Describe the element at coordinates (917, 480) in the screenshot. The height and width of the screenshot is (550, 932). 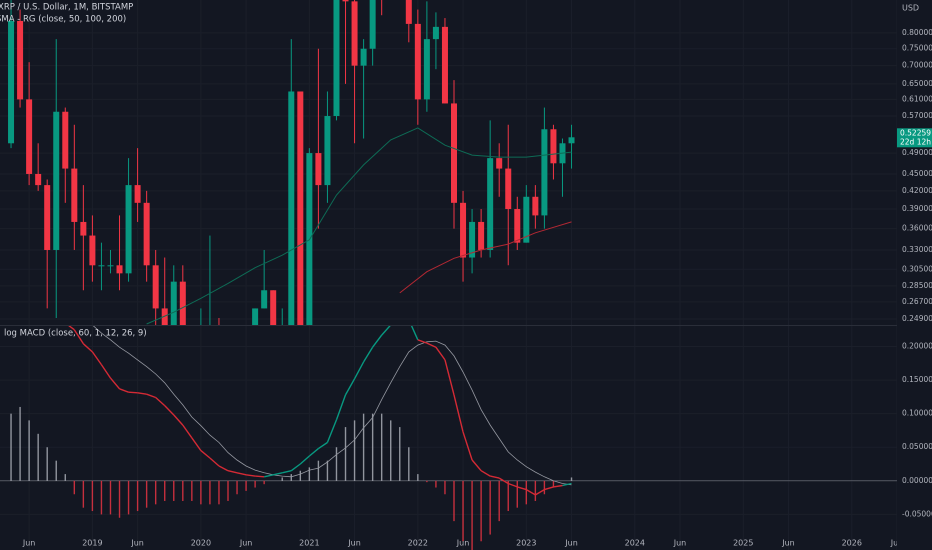
I see `y-tick-label: 0.00000` at that location.